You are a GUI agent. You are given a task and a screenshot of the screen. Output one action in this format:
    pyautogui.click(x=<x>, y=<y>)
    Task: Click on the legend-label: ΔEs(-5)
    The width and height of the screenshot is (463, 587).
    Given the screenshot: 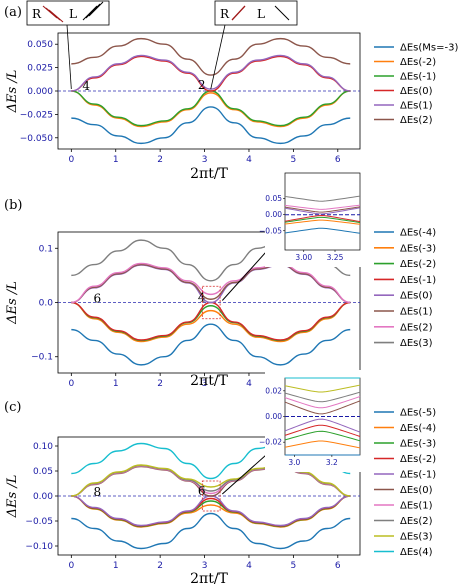 What is the action you would take?
    pyautogui.click(x=418, y=413)
    